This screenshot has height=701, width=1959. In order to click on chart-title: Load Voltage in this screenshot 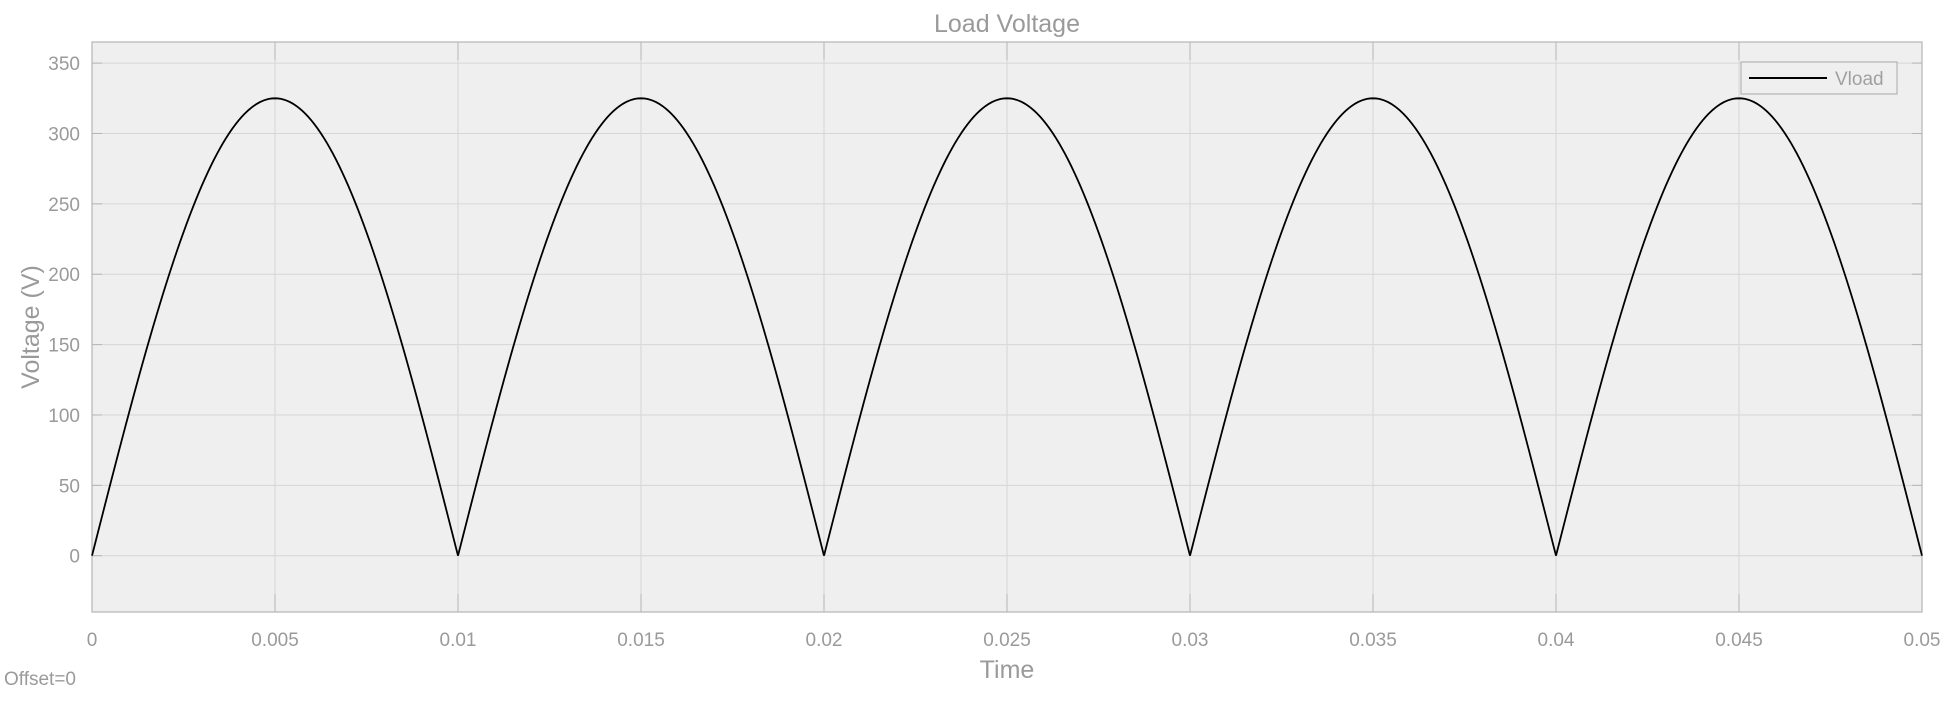, I will do `click(1007, 24)`.